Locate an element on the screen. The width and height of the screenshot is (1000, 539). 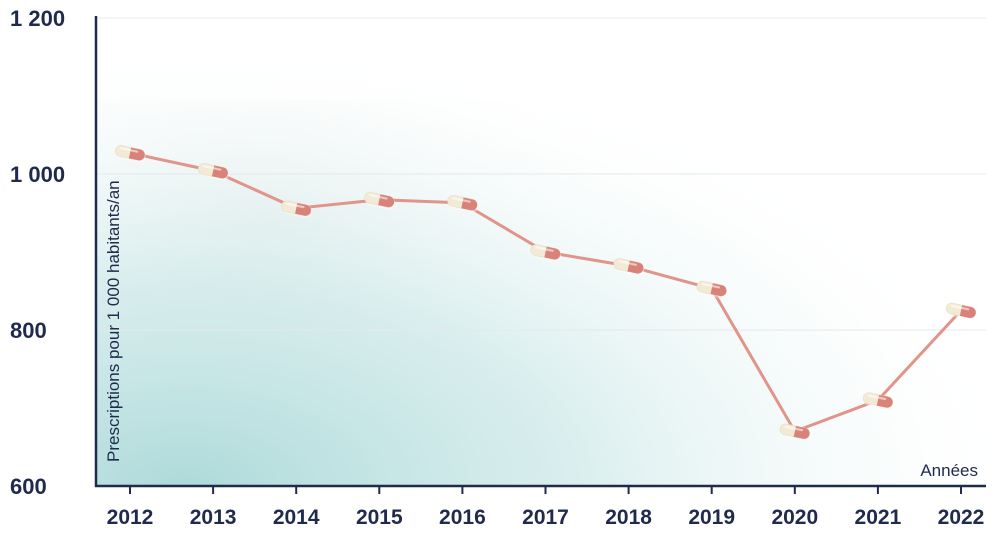
x-axis-title: Années is located at coordinates (949, 470).